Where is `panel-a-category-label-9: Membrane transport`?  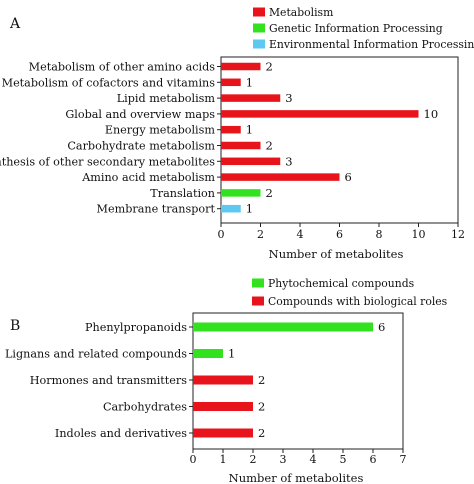
panel-a-category-label-9: Membrane transport is located at coordinates (156, 209).